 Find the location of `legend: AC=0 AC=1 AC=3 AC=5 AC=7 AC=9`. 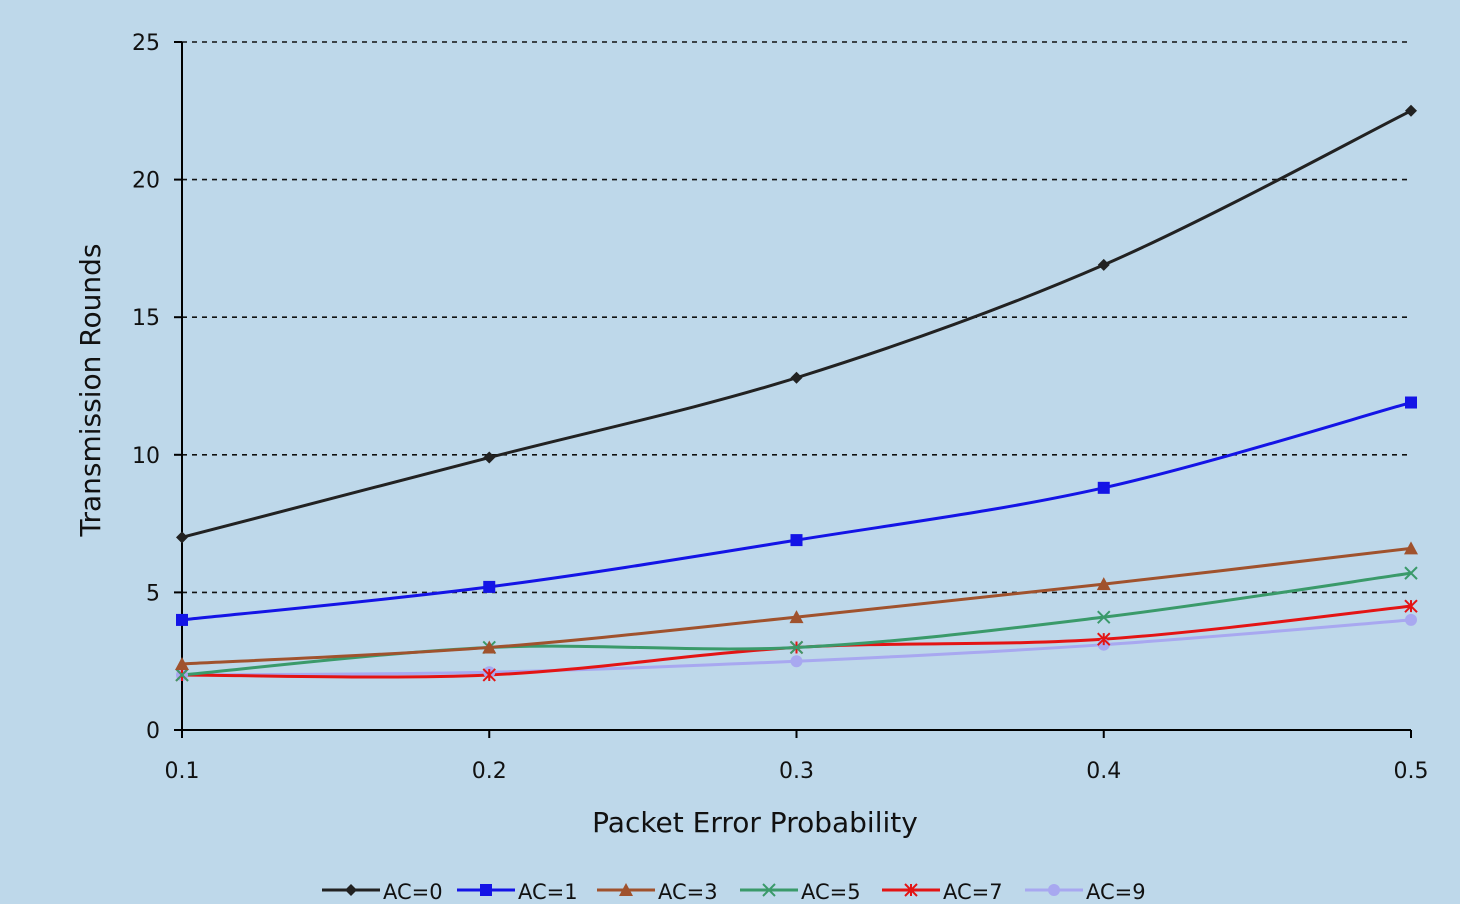

legend: AC=0 AC=1 AC=3 AC=5 AC=7 AC=9 is located at coordinates (734, 892).